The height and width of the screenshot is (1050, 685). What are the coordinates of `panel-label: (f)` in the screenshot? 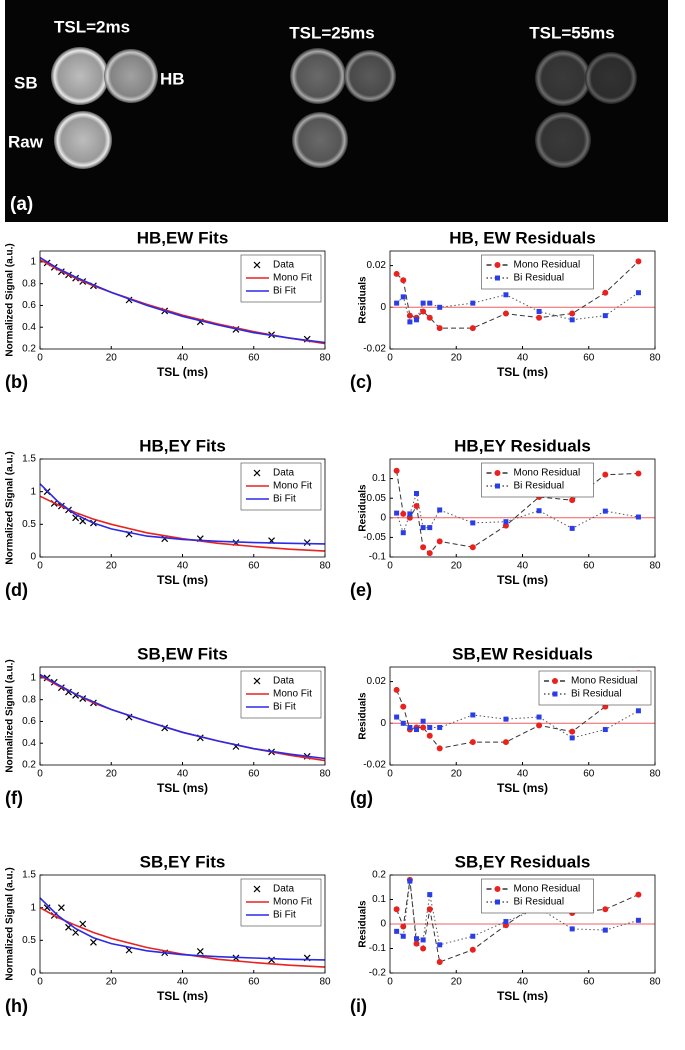 It's located at (14, 798).